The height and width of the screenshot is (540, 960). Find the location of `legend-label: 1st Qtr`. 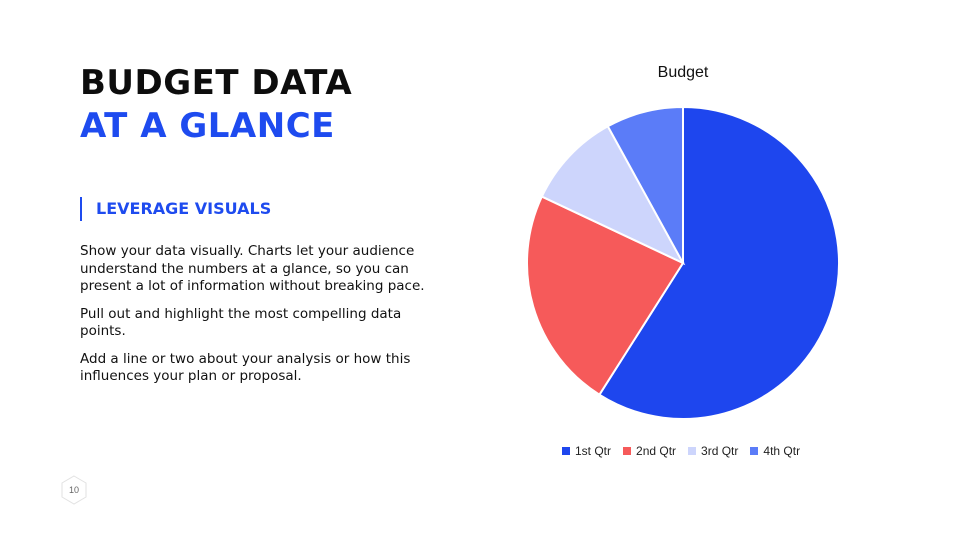

legend-label: 1st Qtr is located at coordinates (593, 451).